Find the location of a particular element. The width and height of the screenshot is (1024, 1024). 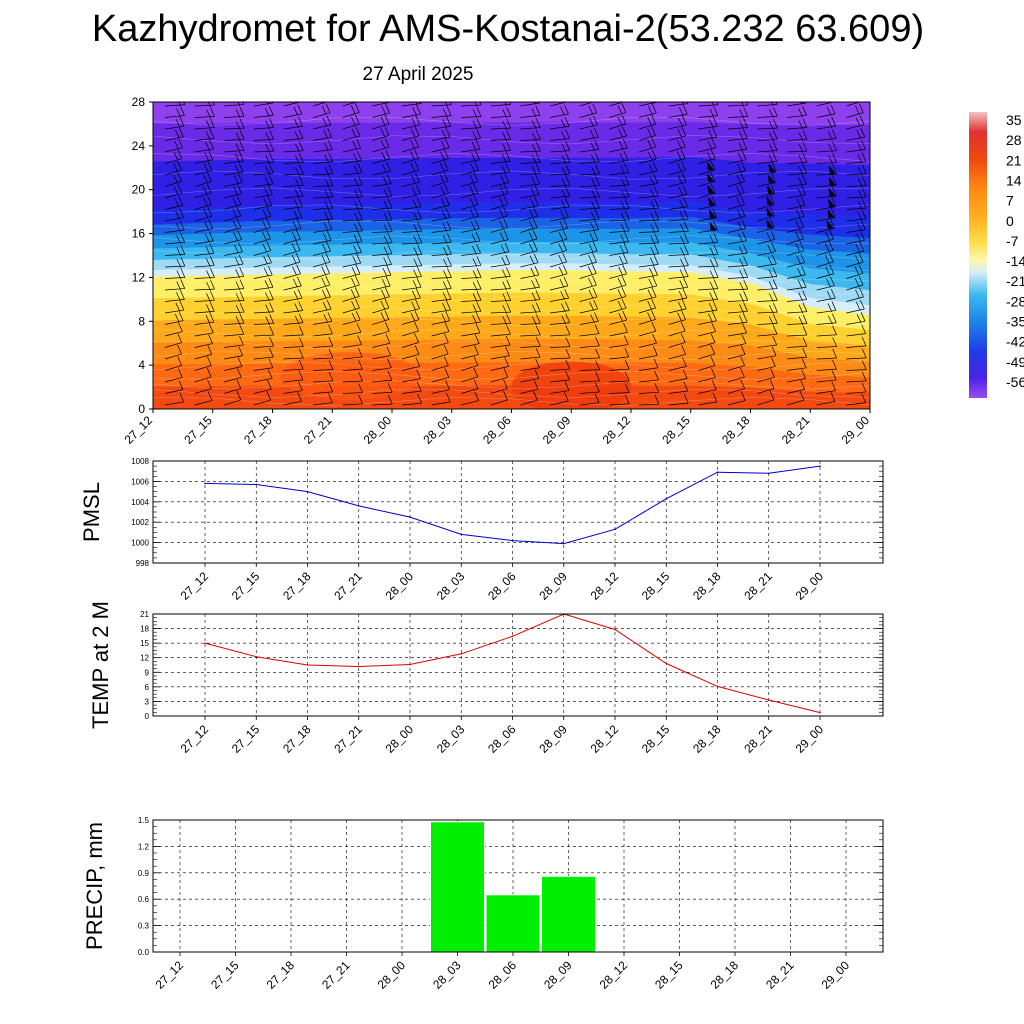

warm-core is located at coordinates (350, 376).